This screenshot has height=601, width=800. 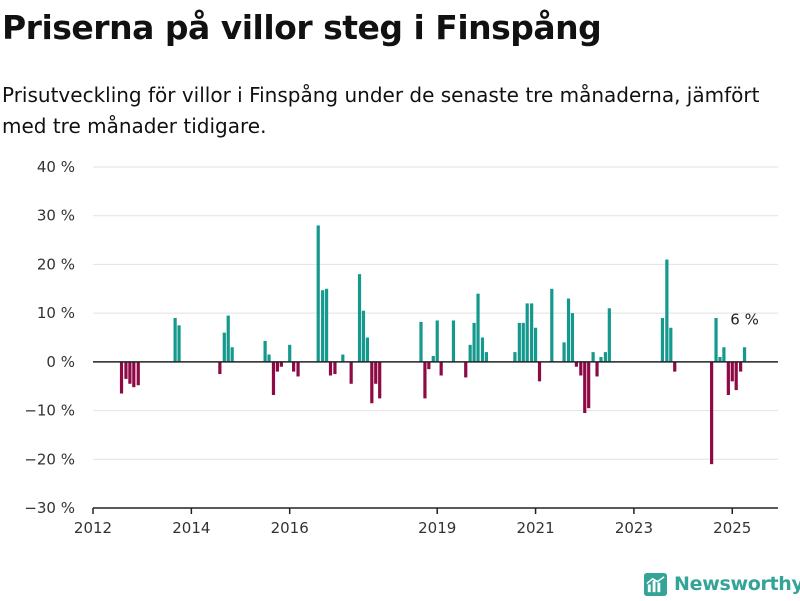 I want to click on x-tick-label: 2014, so click(x=191, y=528).